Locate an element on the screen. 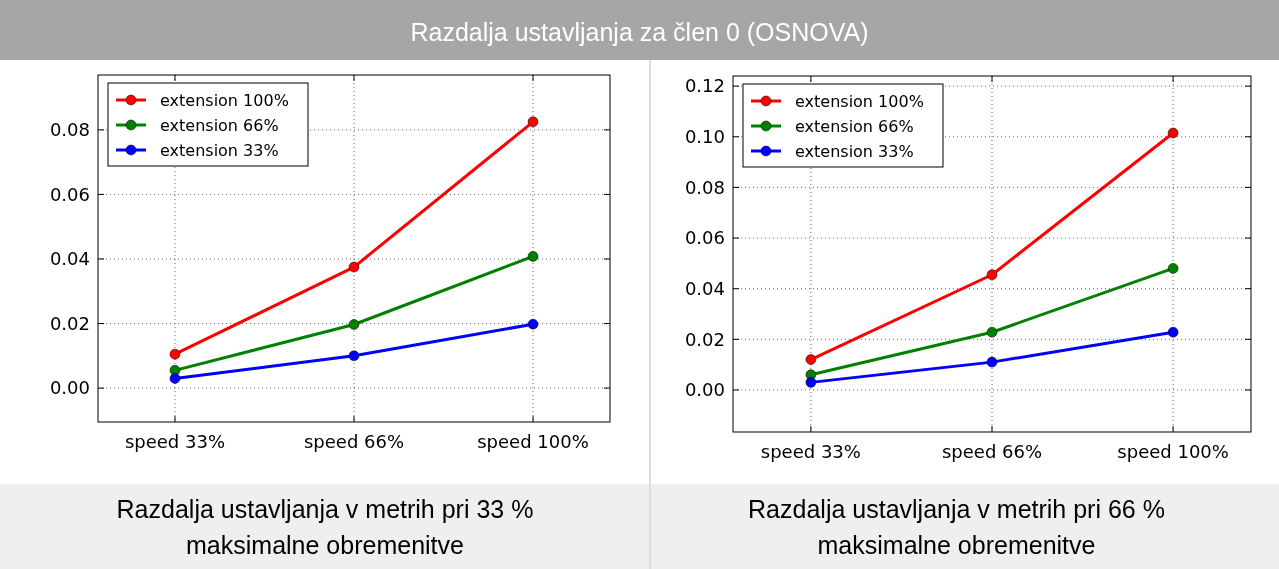 The image size is (1279, 569). y-tick-label: 0.10 is located at coordinates (704, 137).